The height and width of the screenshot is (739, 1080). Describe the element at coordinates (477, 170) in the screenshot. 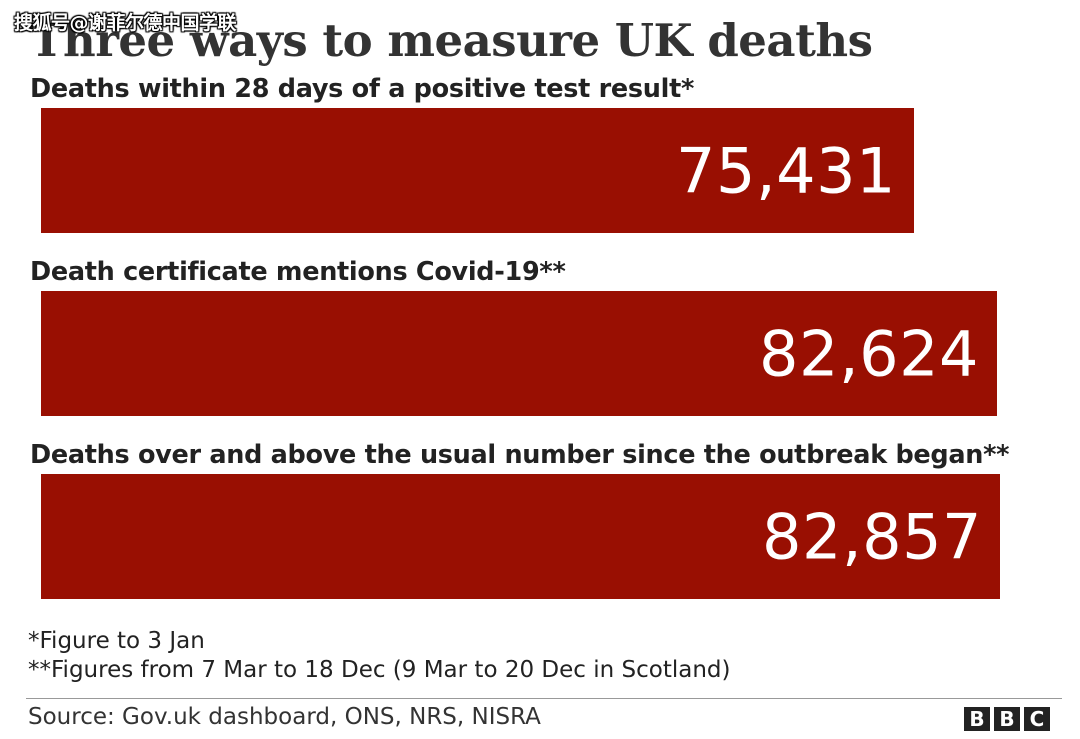

I see `bar: 75,431` at that location.